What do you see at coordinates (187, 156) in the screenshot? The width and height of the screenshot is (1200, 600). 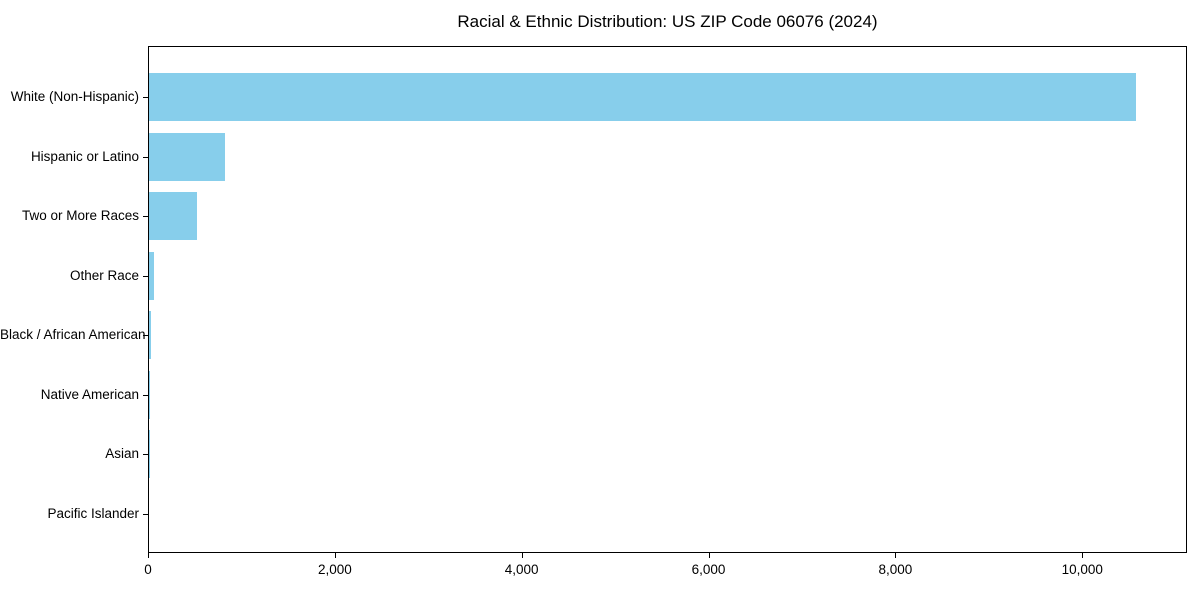 I see `bar-hispanic-or-latino` at bounding box center [187, 156].